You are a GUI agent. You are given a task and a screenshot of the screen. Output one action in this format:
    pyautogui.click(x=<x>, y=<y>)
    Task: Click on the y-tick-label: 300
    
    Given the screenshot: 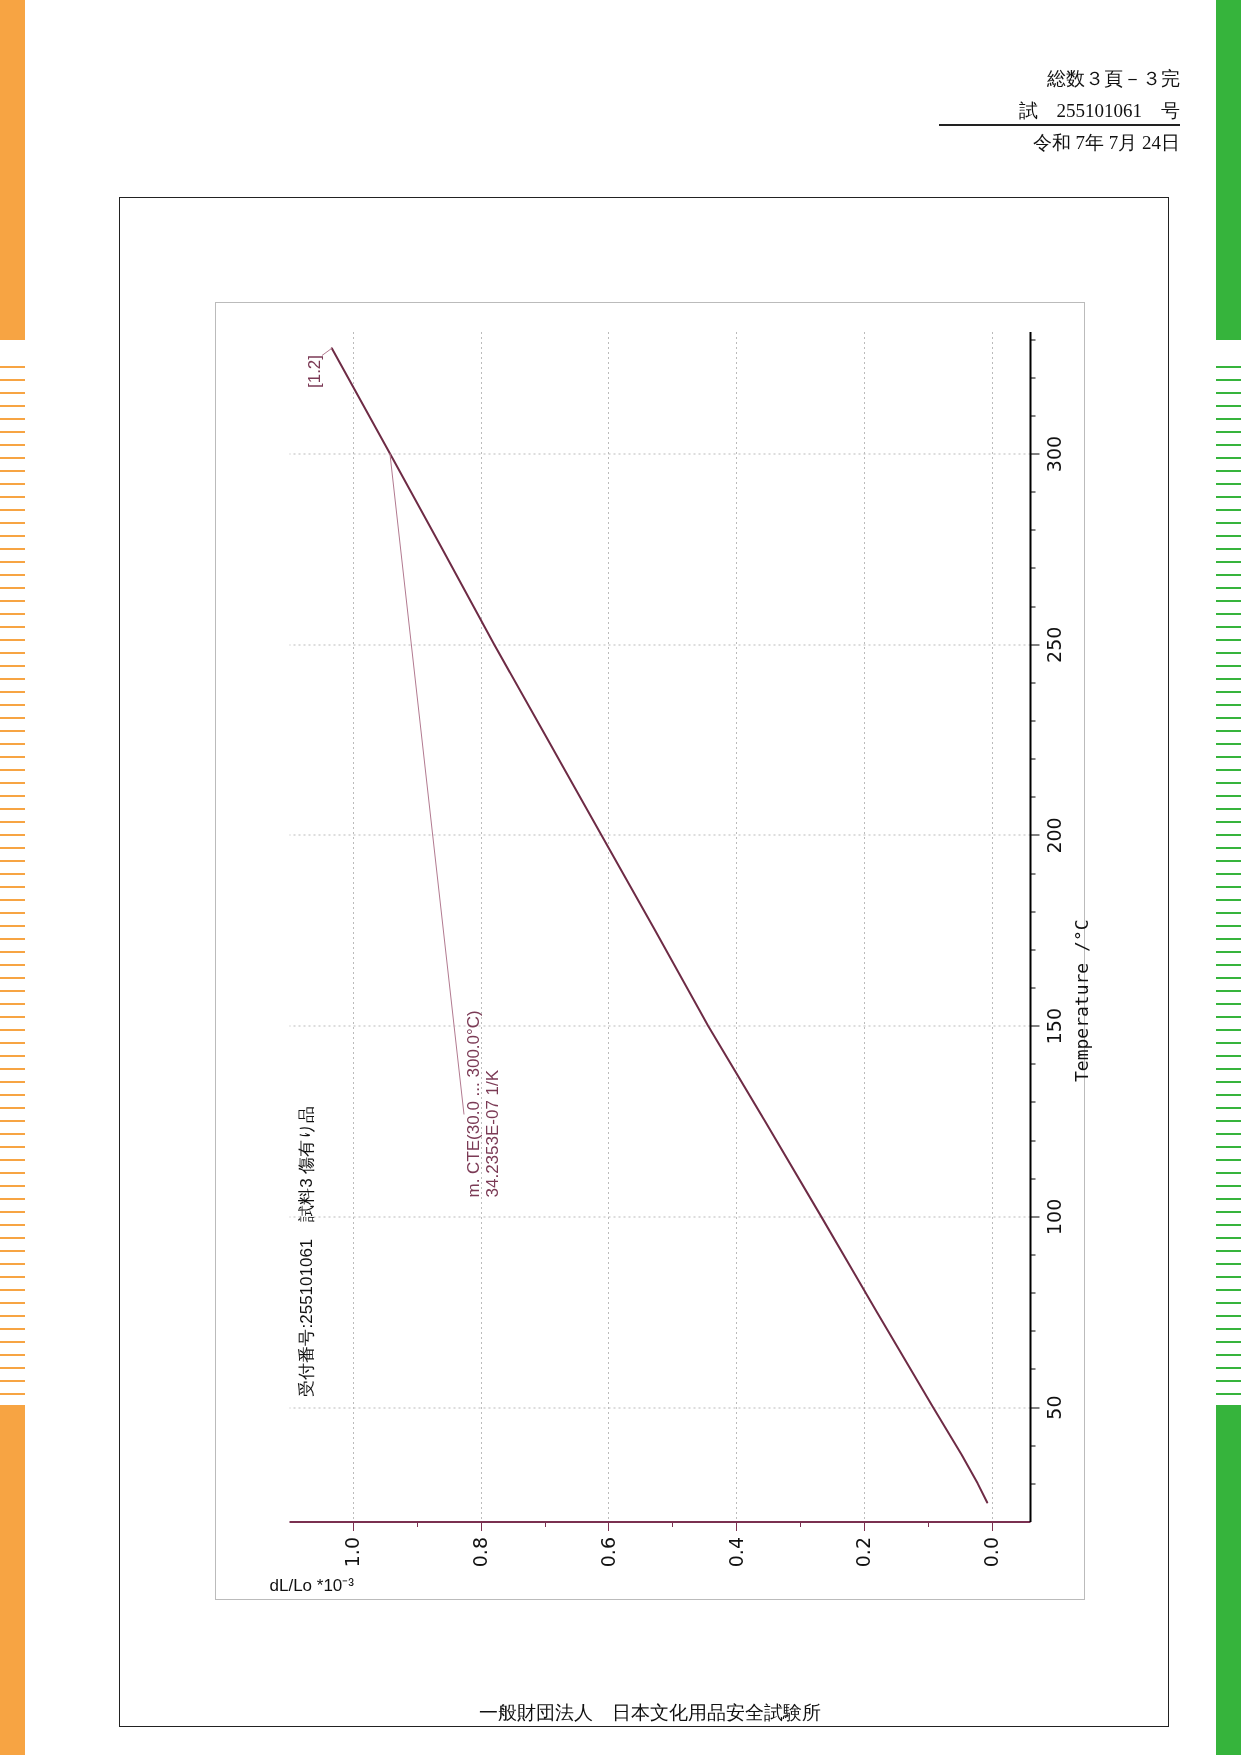 What is the action you would take?
    pyautogui.click(x=1053, y=454)
    